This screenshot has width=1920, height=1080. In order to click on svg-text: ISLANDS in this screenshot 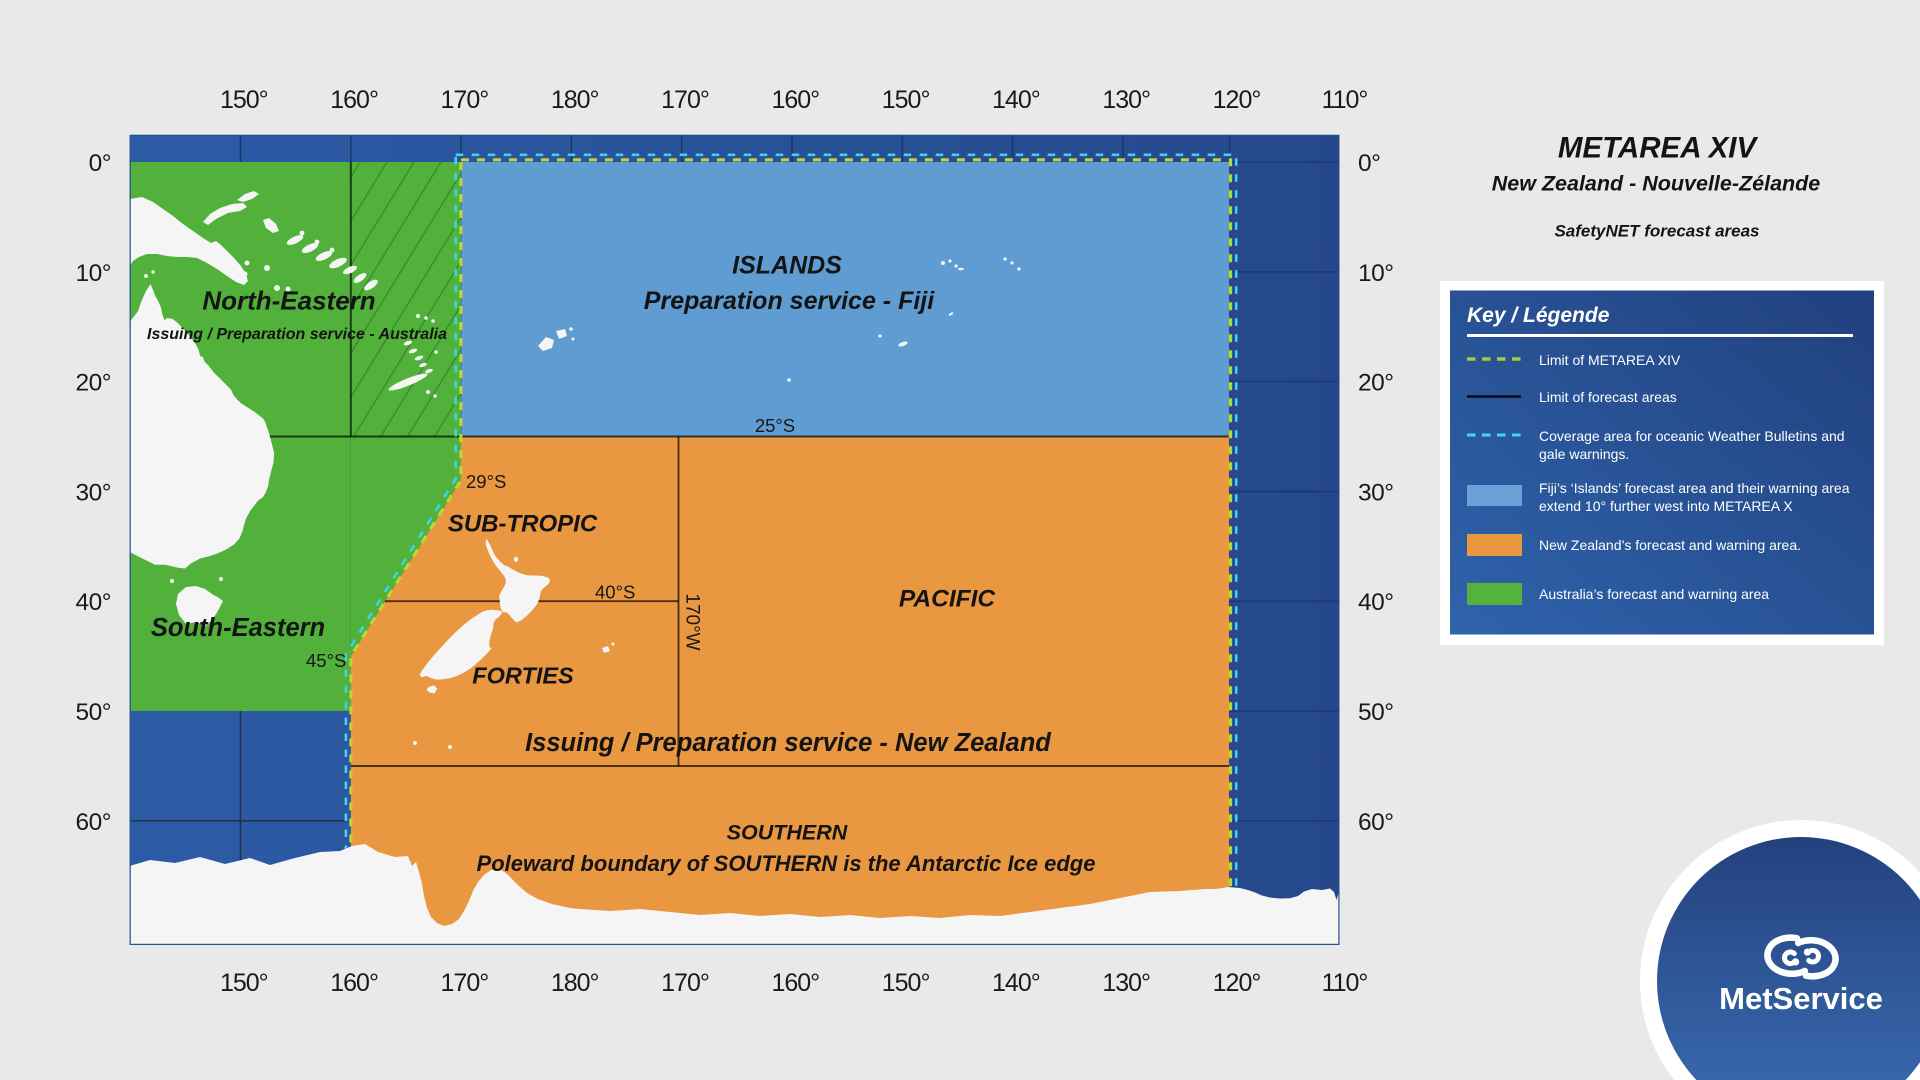, I will do `click(787, 266)`.